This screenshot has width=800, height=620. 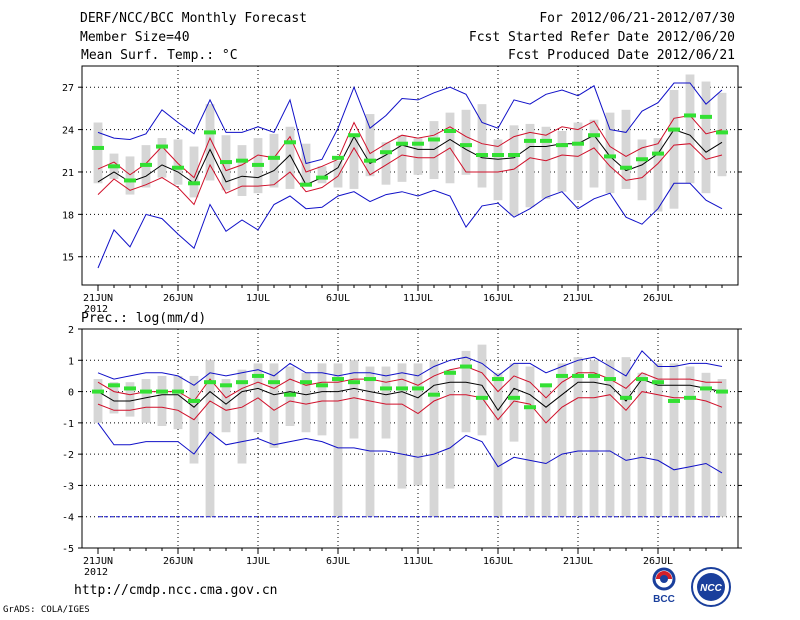 What do you see at coordinates (658, 298) in the screenshot?
I see `temp-x-tick-label: 26JUL` at bounding box center [658, 298].